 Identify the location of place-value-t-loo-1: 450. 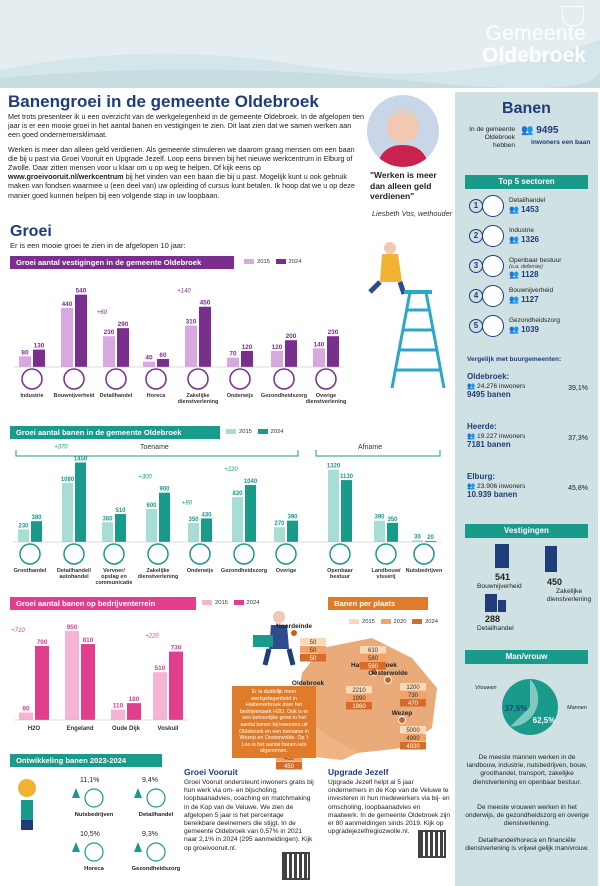
(289, 759).